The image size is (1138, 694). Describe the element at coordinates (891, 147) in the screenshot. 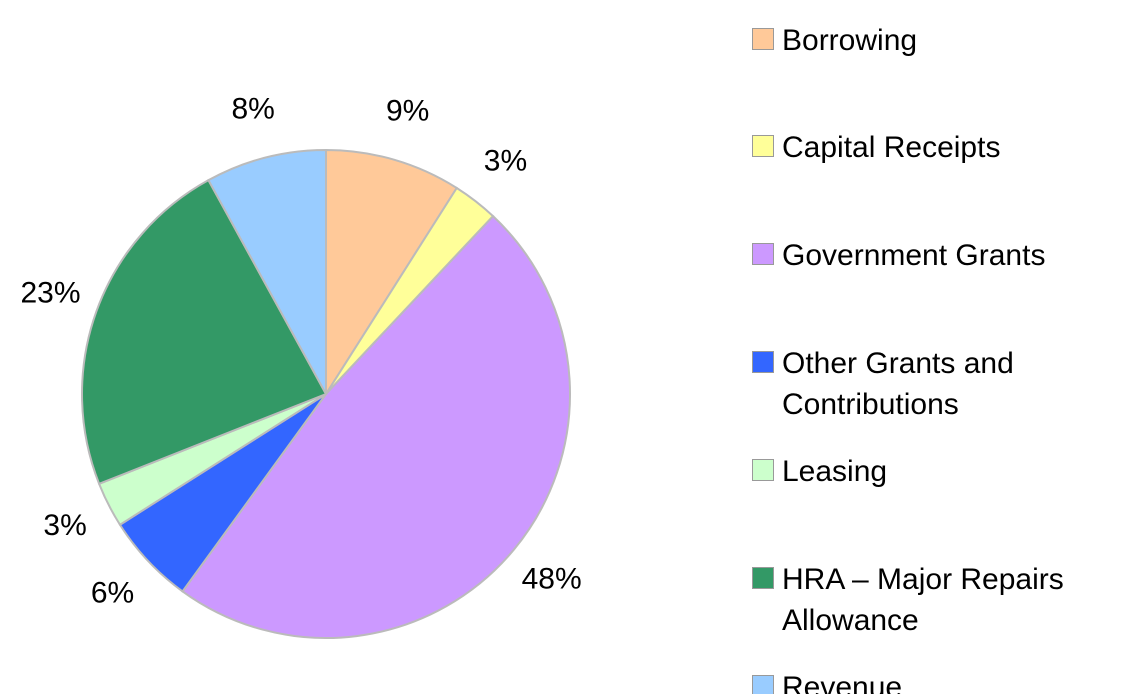

I see `legend-label: Capital Receipts` at that location.